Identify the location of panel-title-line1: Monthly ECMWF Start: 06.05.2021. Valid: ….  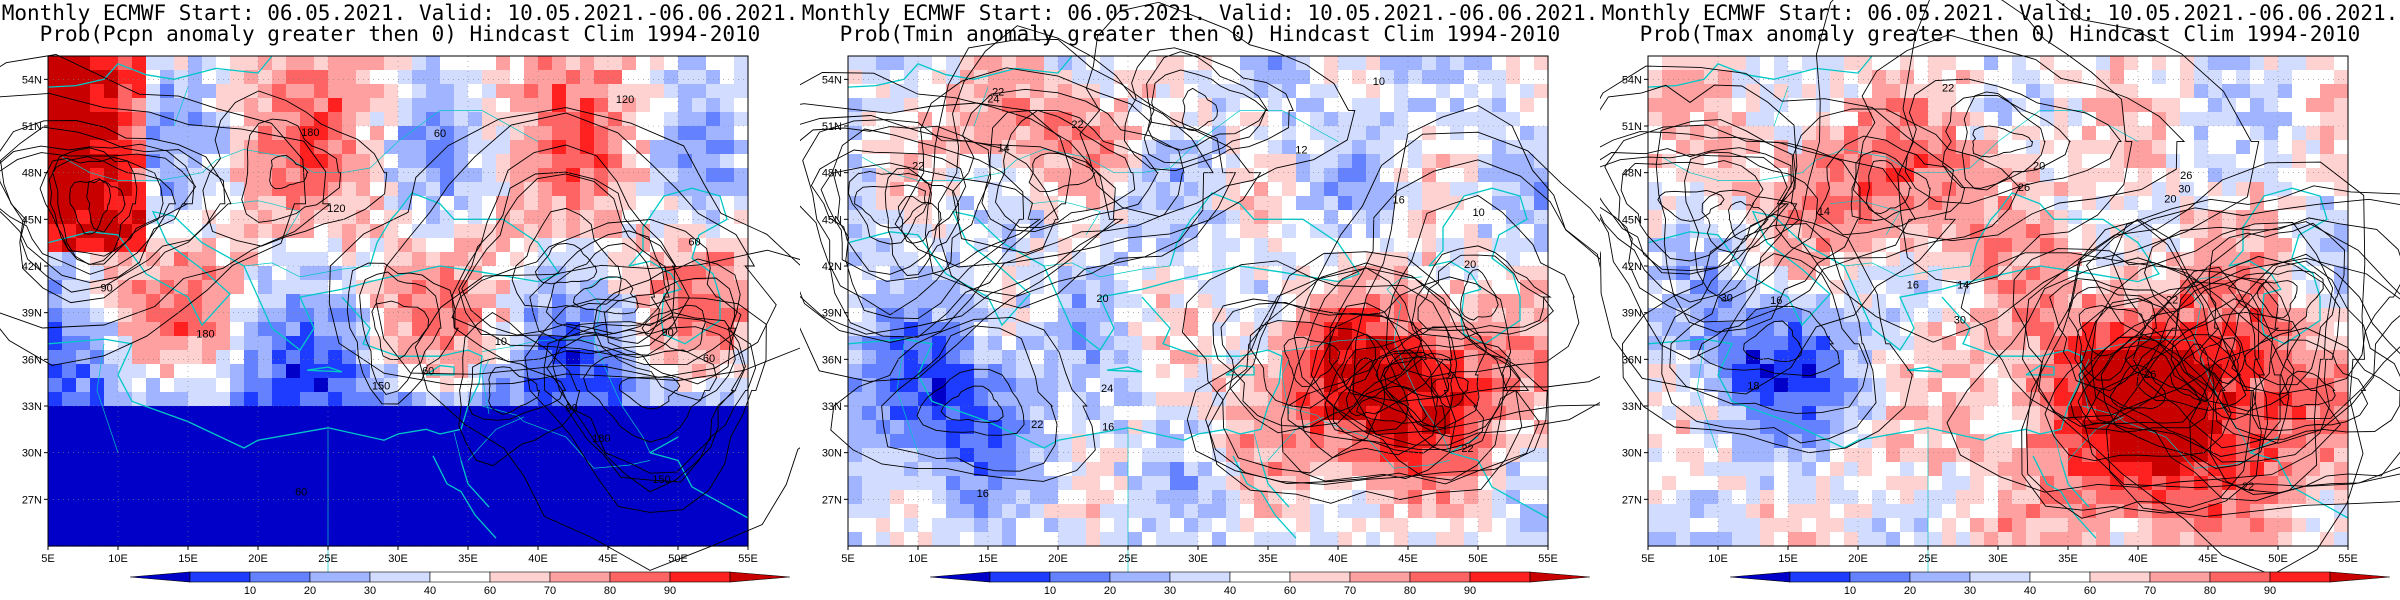
(2000, 13).